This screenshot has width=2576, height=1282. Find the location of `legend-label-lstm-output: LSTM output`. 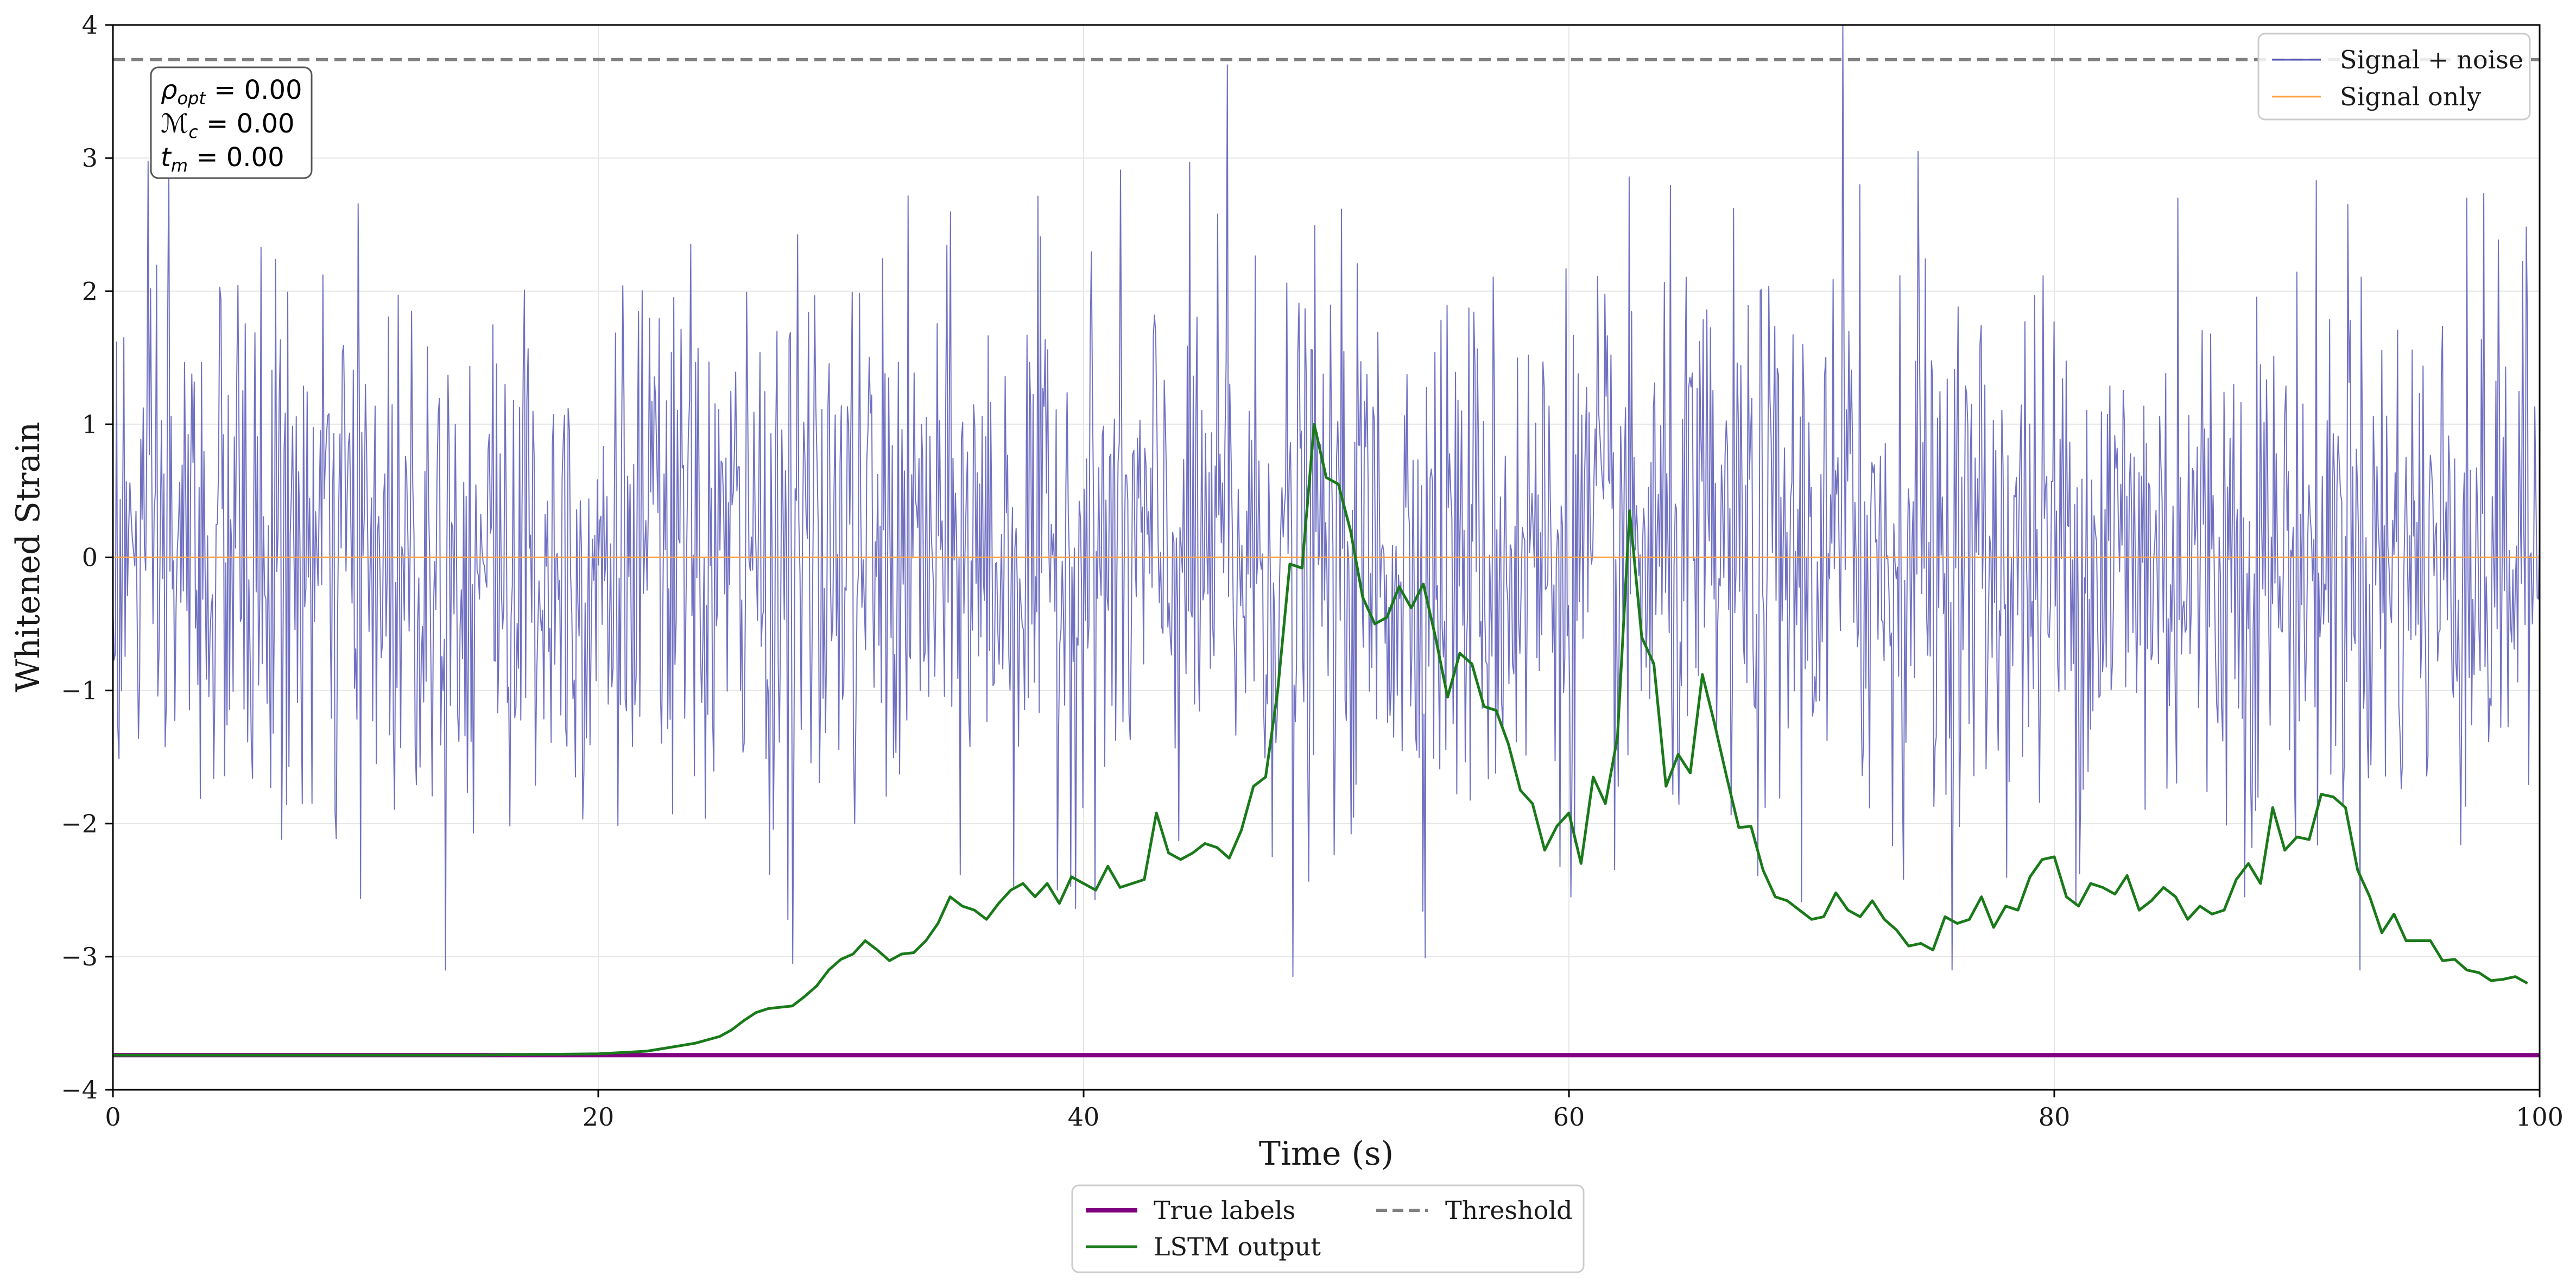

legend-label-lstm-output: LSTM output is located at coordinates (1237, 1246).